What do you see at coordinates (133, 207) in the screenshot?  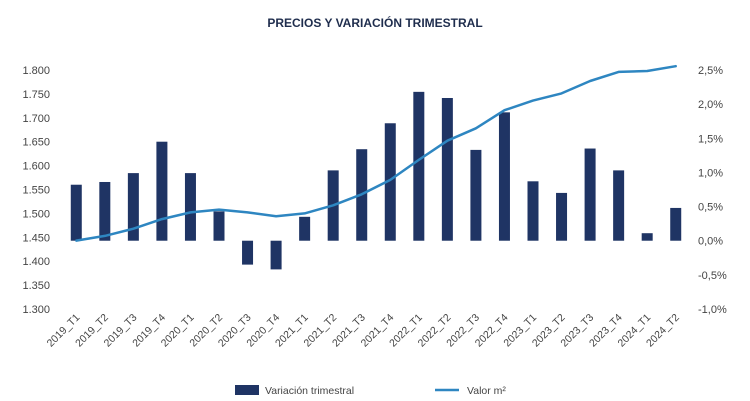 I see `bar-2019_T3` at bounding box center [133, 207].